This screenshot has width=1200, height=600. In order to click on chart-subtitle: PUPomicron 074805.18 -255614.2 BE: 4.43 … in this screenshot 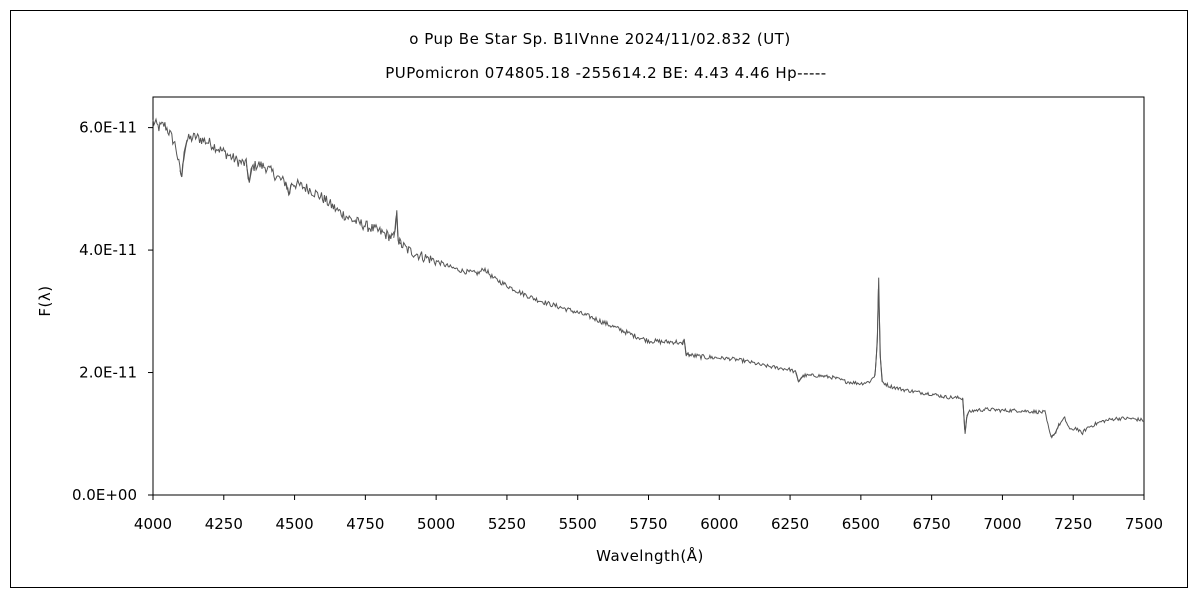, I will do `click(605, 73)`.